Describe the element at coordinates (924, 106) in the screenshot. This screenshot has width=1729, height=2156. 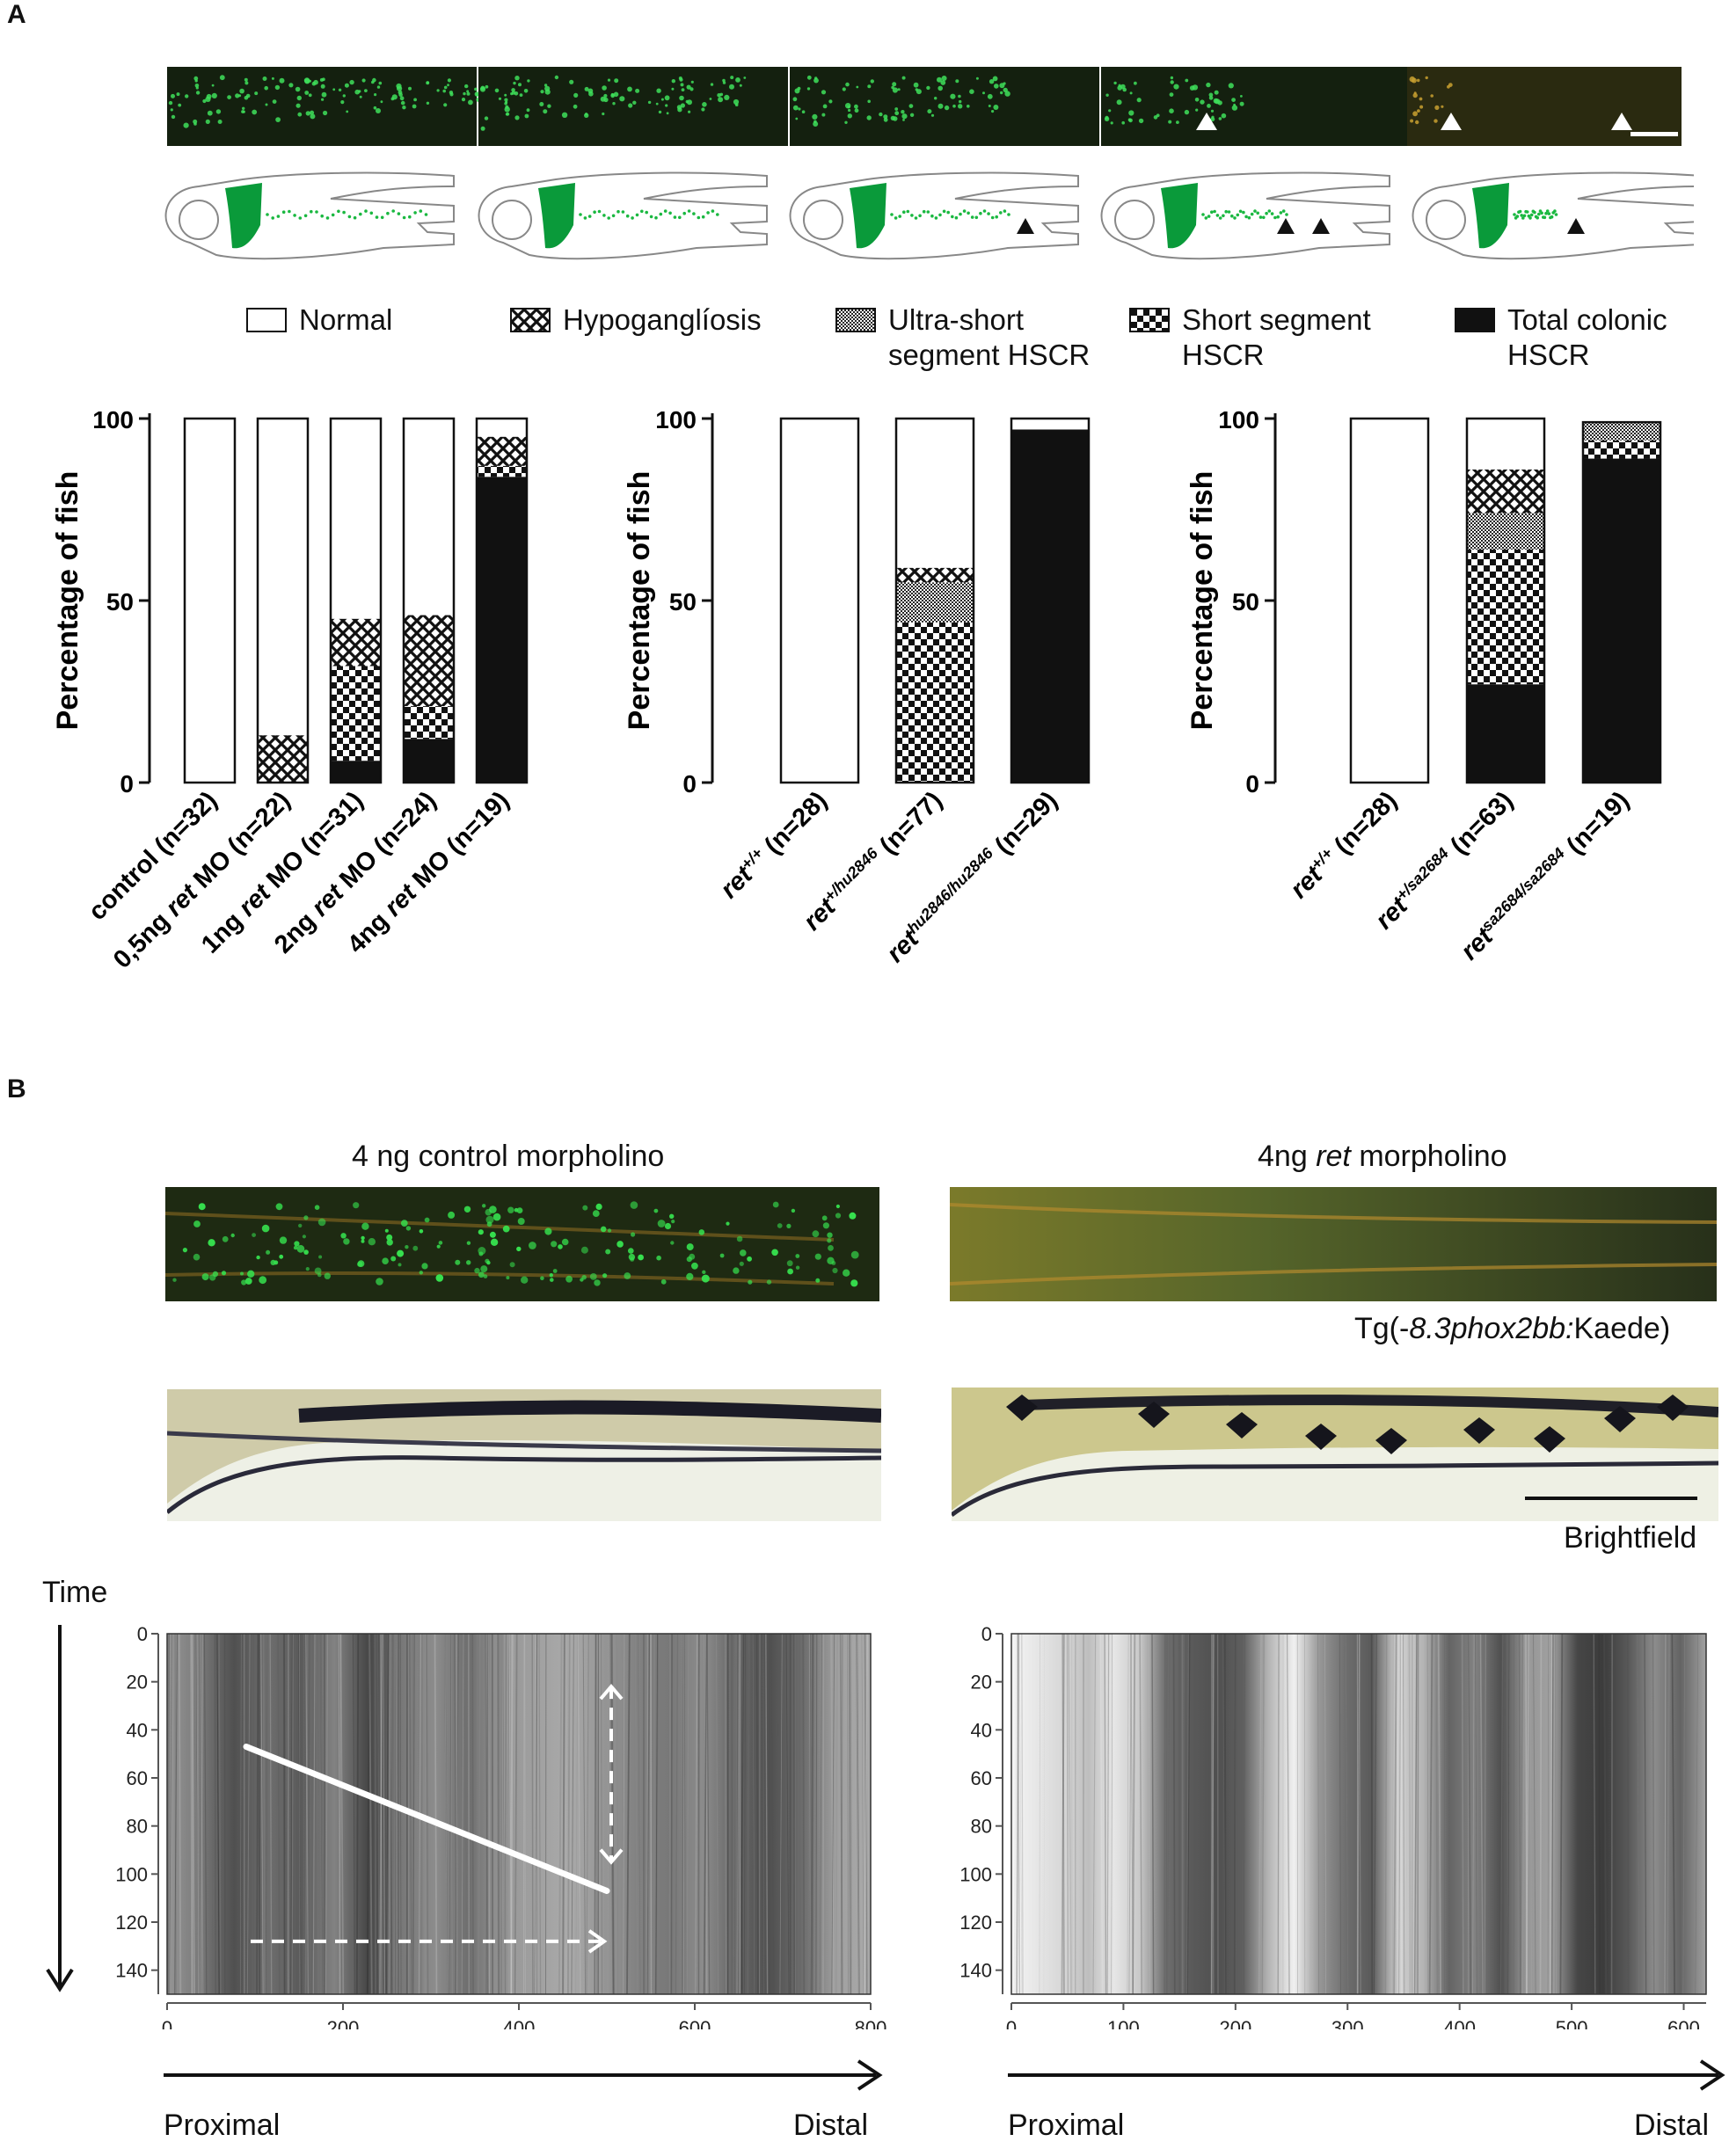
I see `micrograph-strip-a` at that location.